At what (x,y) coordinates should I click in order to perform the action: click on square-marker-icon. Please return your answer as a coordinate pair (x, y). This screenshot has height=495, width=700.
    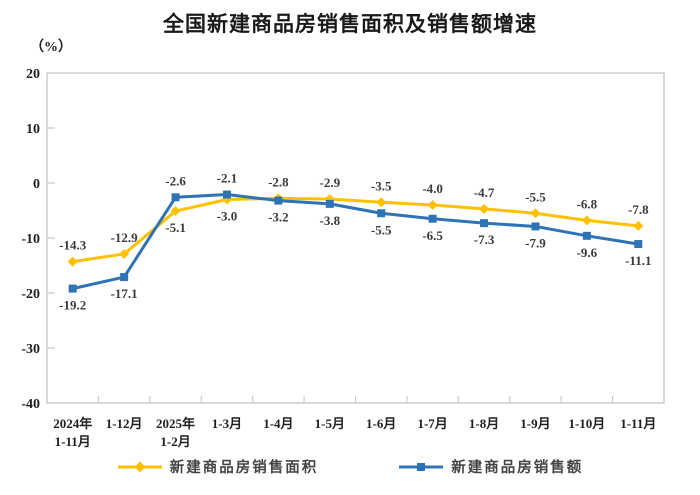
    Looking at the image, I should click on (421, 466).